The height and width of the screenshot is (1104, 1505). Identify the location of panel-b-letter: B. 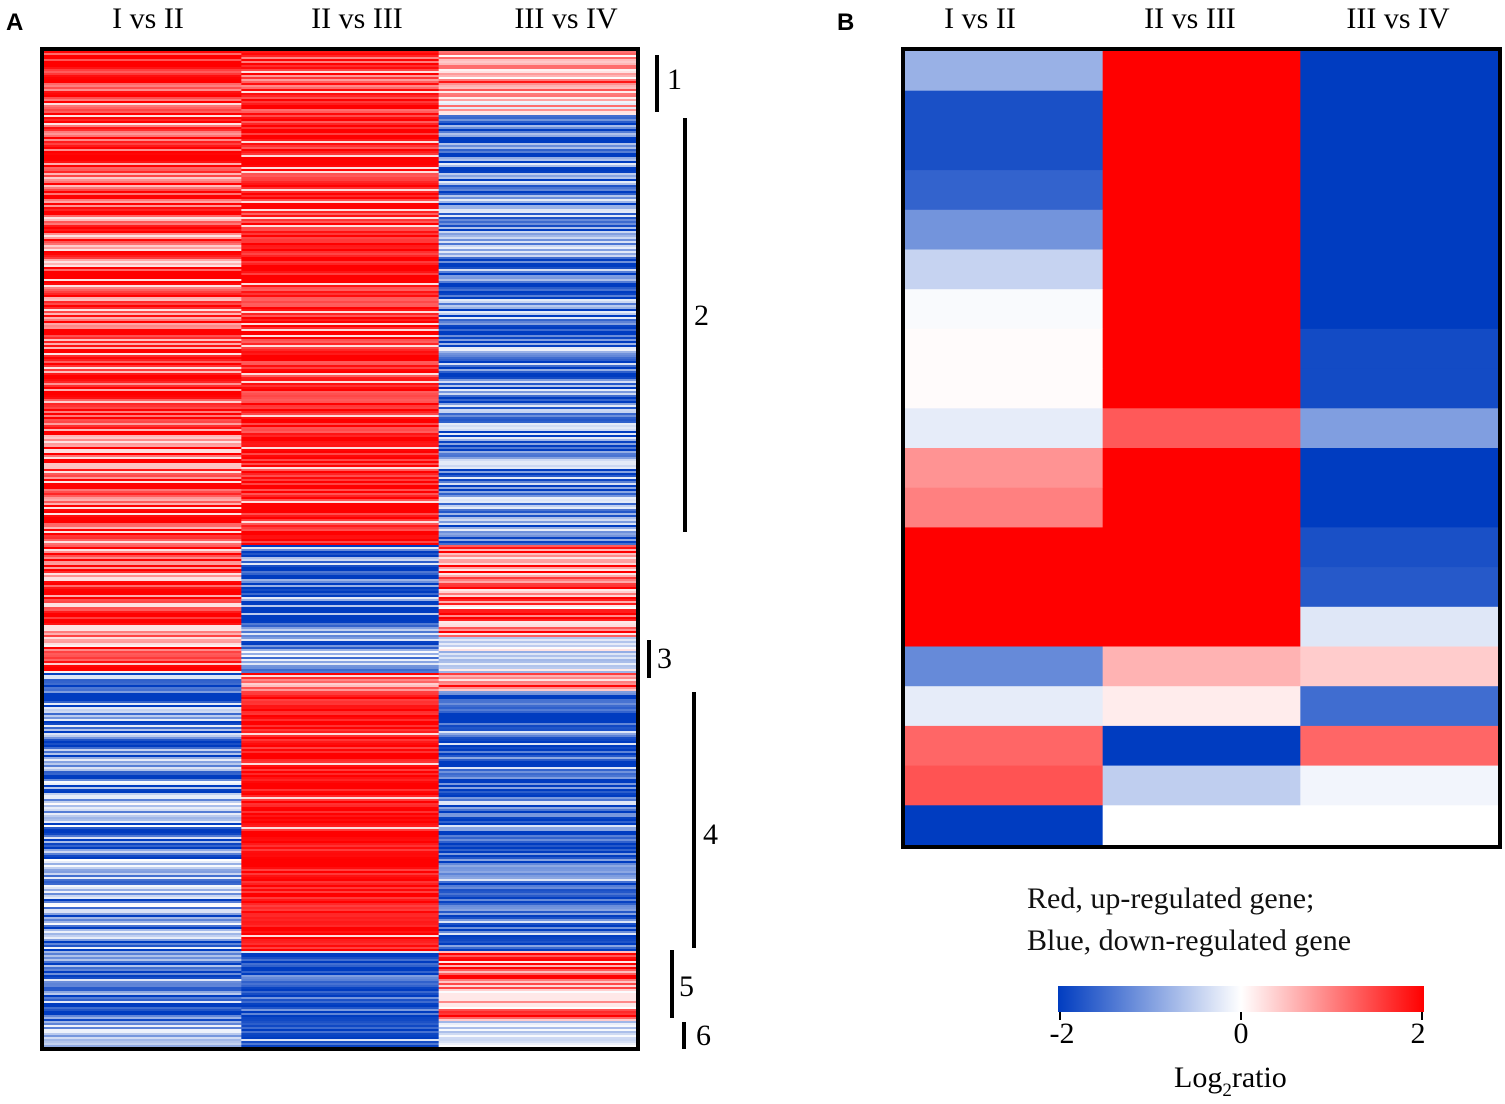
(845, 22).